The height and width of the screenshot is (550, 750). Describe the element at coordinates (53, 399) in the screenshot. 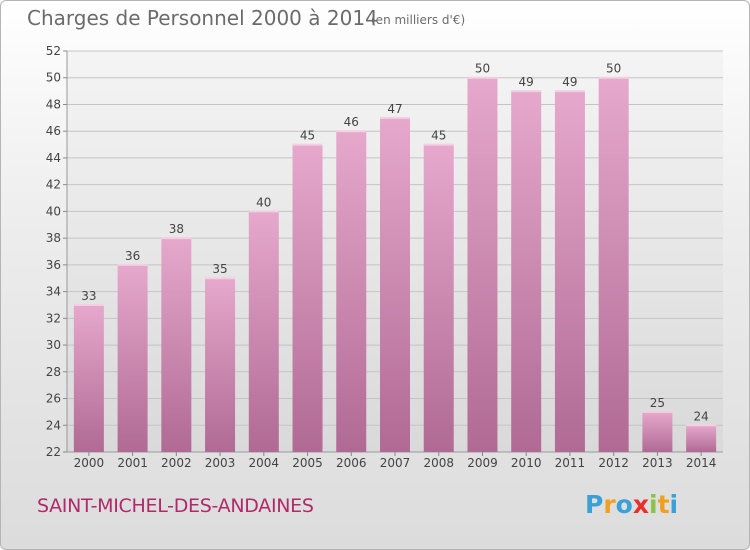

I see `y-tick-label: 26` at that location.